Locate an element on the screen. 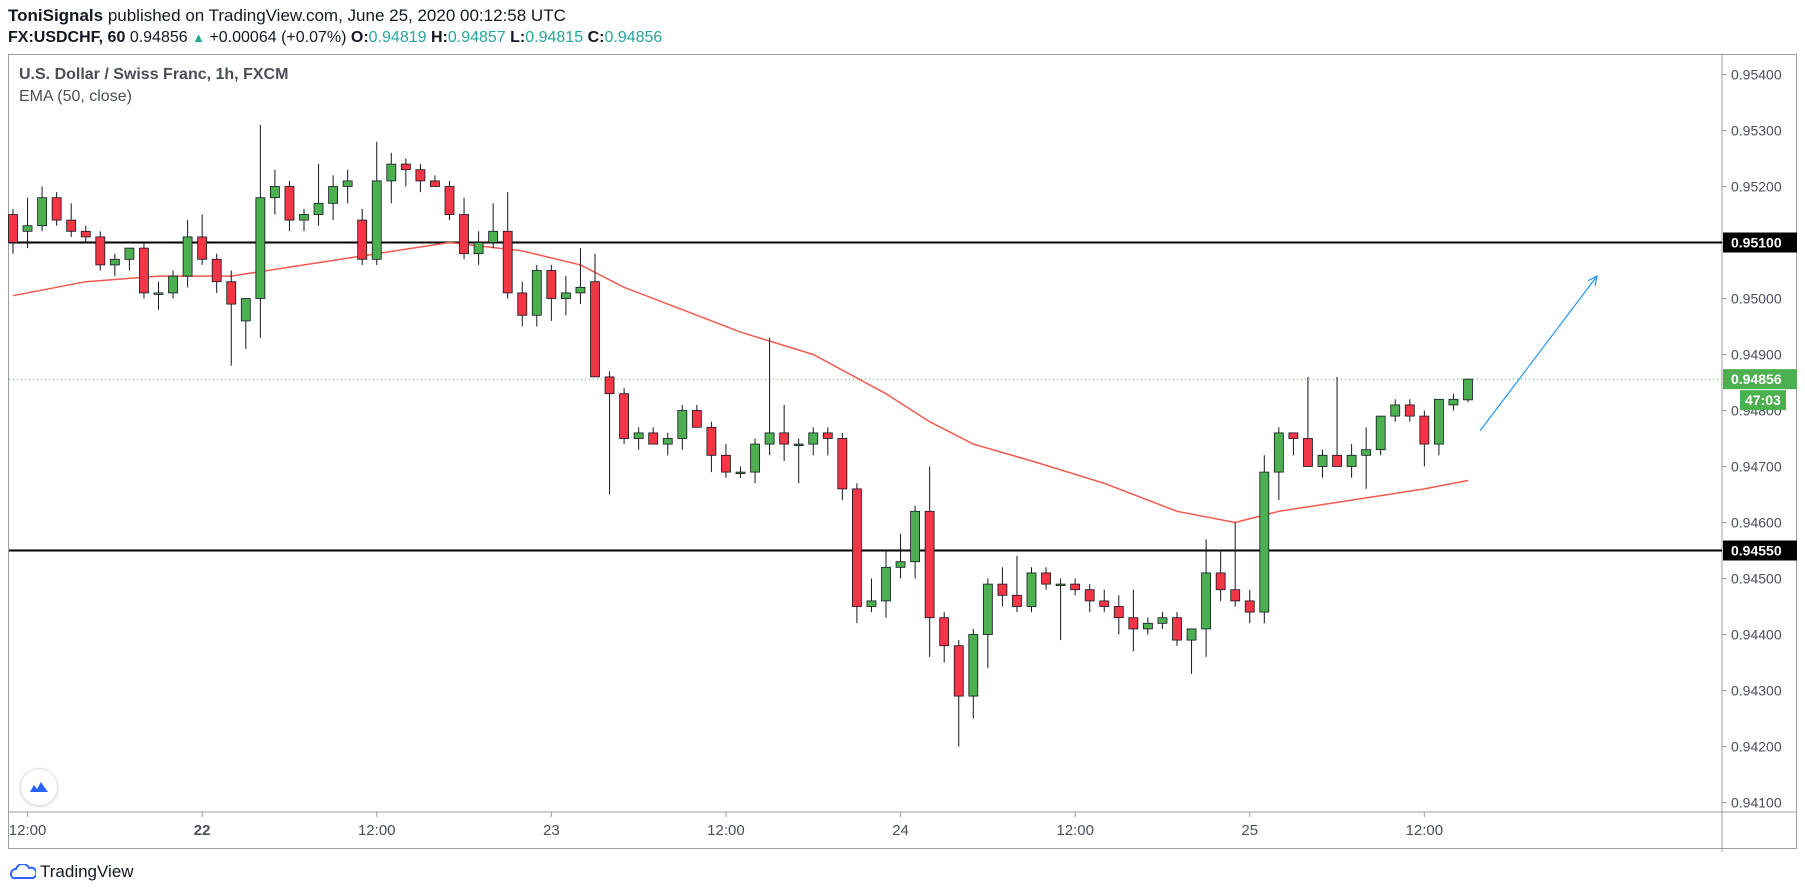 The image size is (1805, 896). projection-arrow-line is located at coordinates (1538, 353).